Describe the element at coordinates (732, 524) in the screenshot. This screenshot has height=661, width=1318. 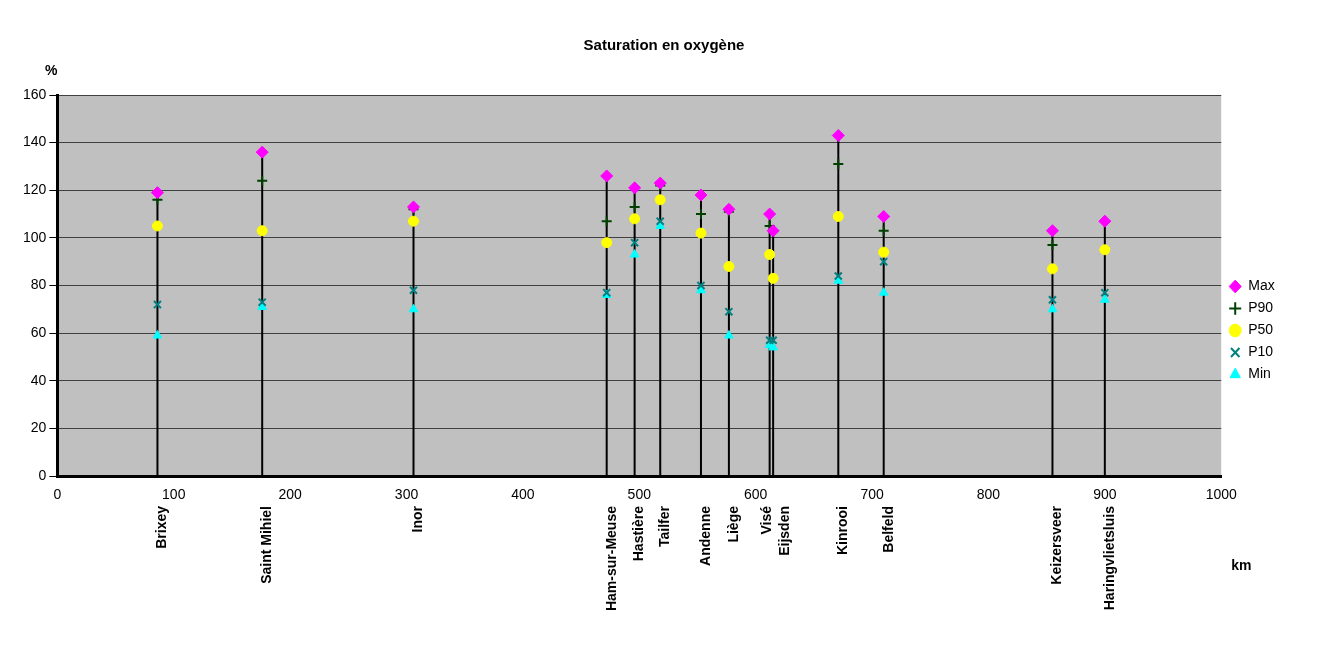
I see `text: Liège` at that location.